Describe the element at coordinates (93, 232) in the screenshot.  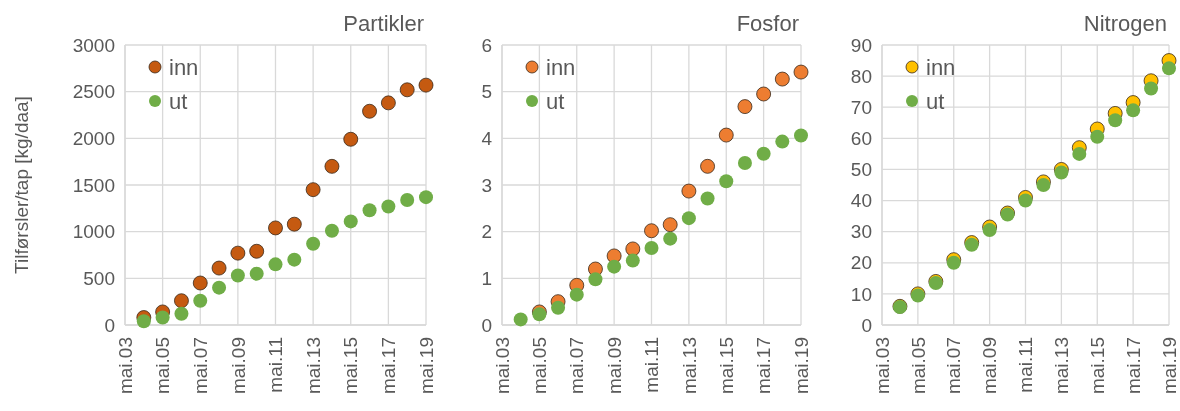
I see `y-tick-label: 1000` at that location.